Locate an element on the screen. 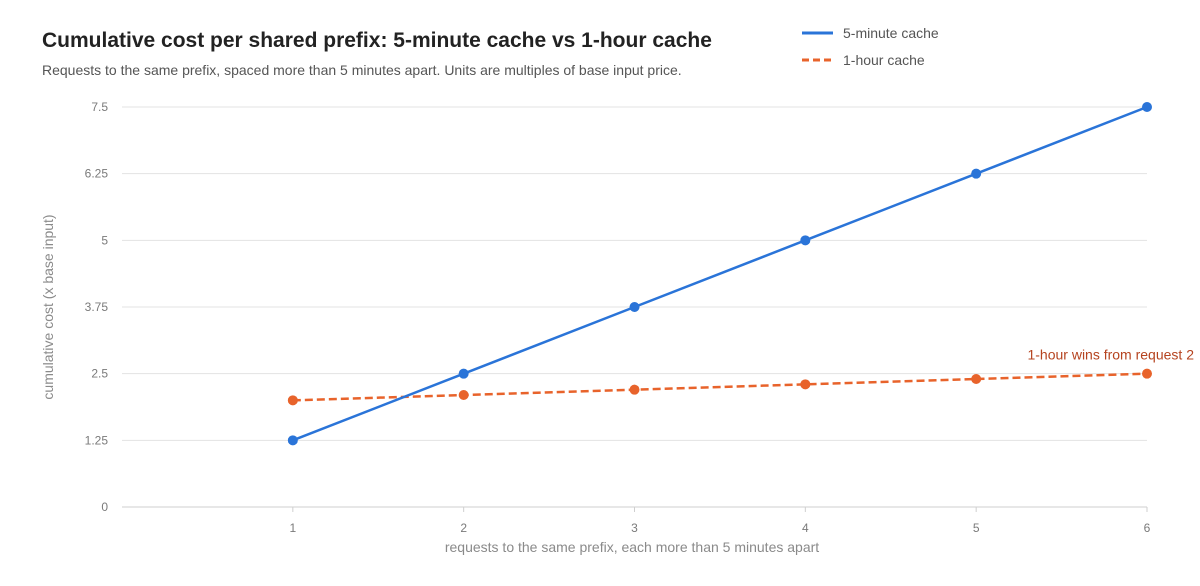 The image size is (1200, 586). legend: 5-minute cache 1-hour cache is located at coordinates (870, 46).